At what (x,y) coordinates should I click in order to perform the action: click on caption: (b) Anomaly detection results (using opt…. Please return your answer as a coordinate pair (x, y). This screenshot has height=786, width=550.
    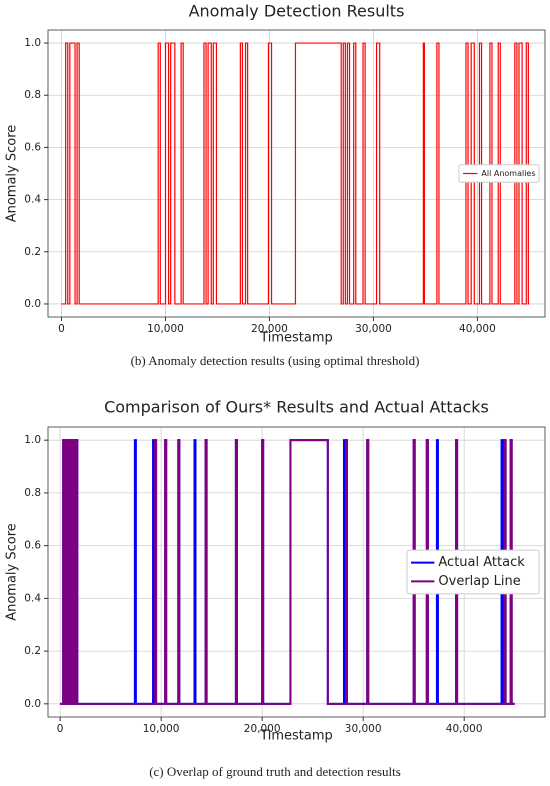
    Looking at the image, I should click on (275, 360).